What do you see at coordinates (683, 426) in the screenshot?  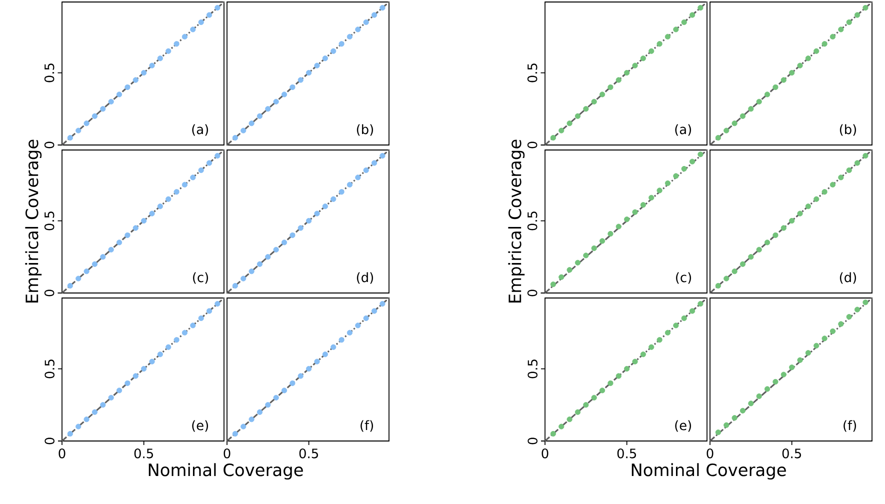 I see `annotation: (e)` at bounding box center [683, 426].